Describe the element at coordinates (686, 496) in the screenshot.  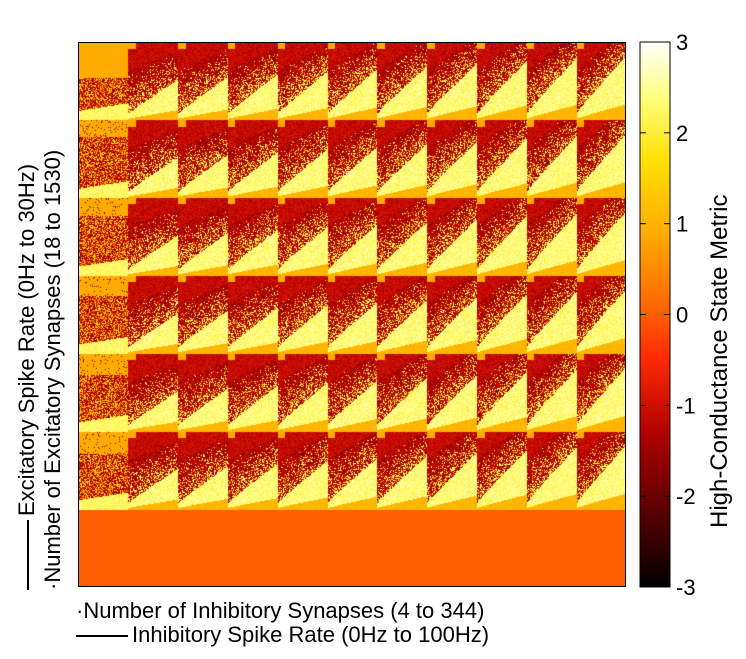
I see `colorbar-tick-label: -2` at that location.